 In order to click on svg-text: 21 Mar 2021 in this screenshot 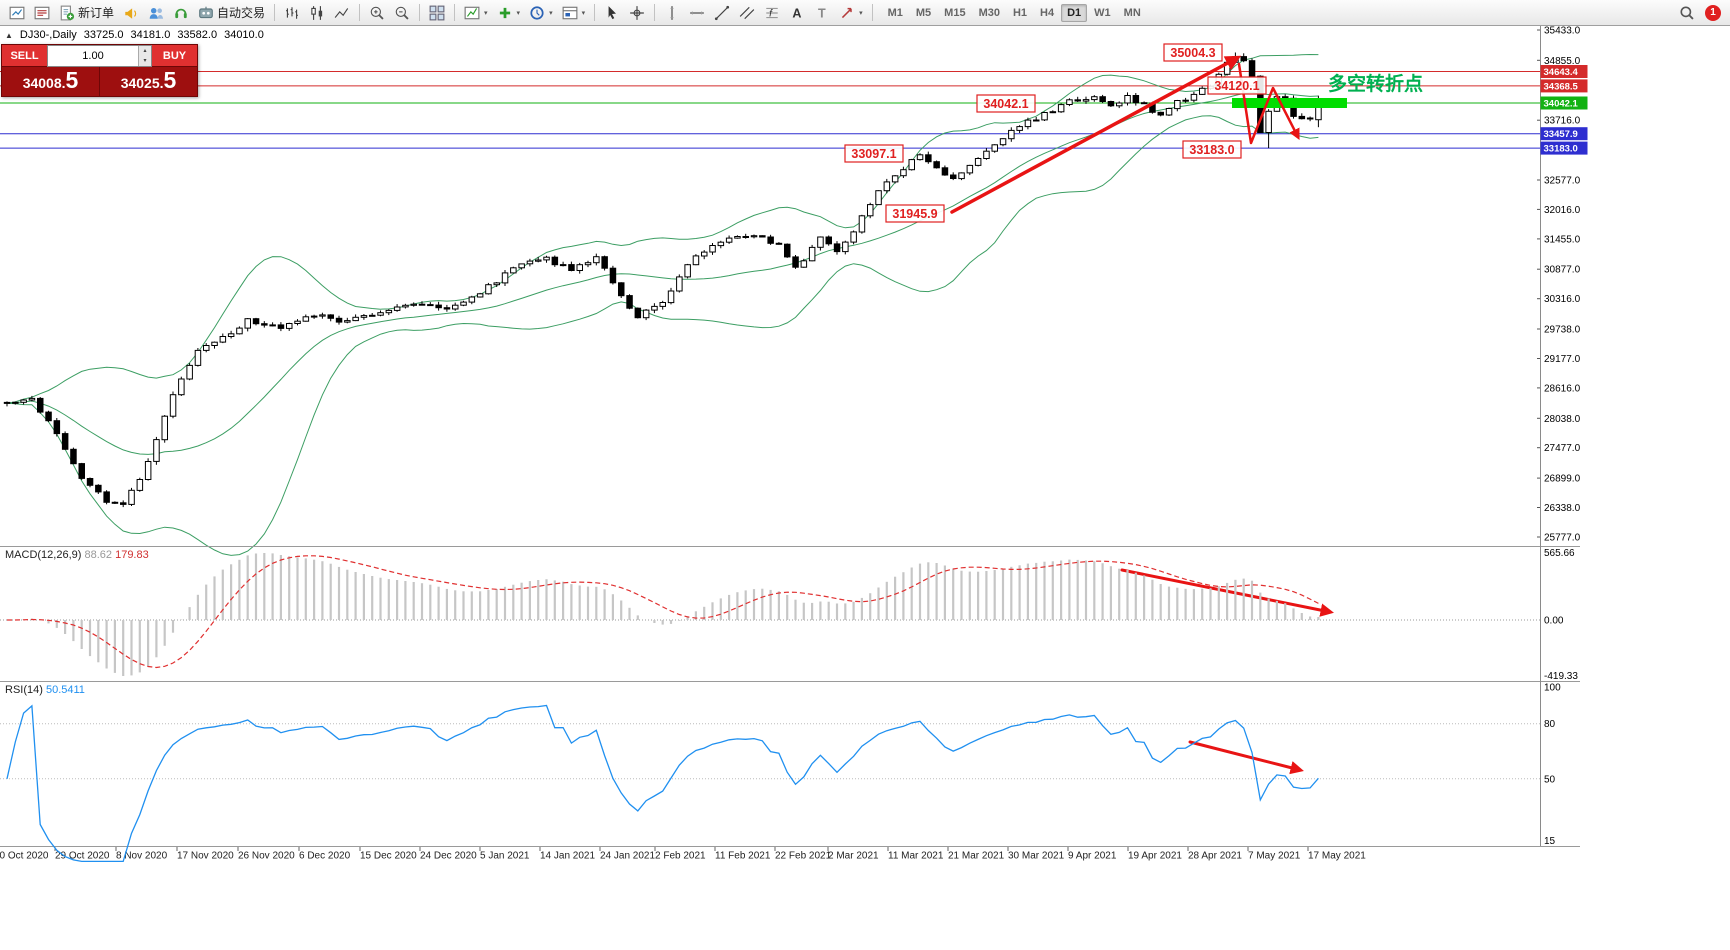, I will do `click(976, 856)`.